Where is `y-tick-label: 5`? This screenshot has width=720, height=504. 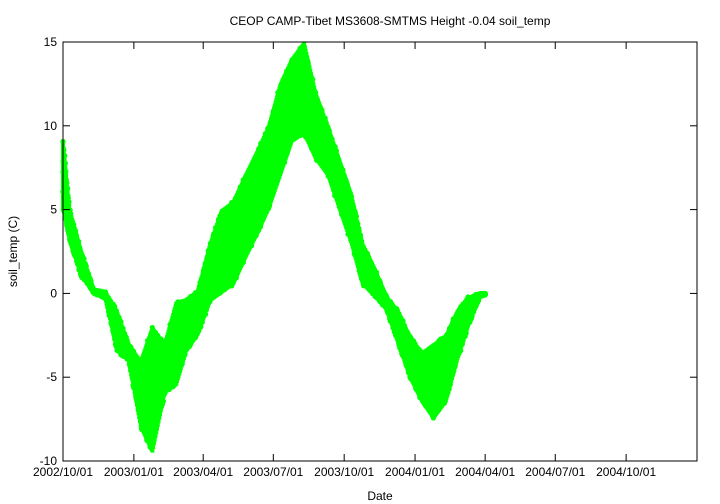
y-tick-label: 5 is located at coordinates (53, 210).